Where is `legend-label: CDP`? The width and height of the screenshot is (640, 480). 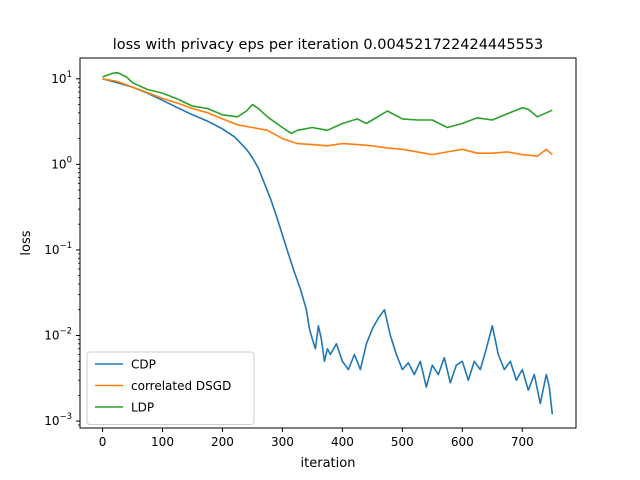
legend-label: CDP is located at coordinates (143, 365).